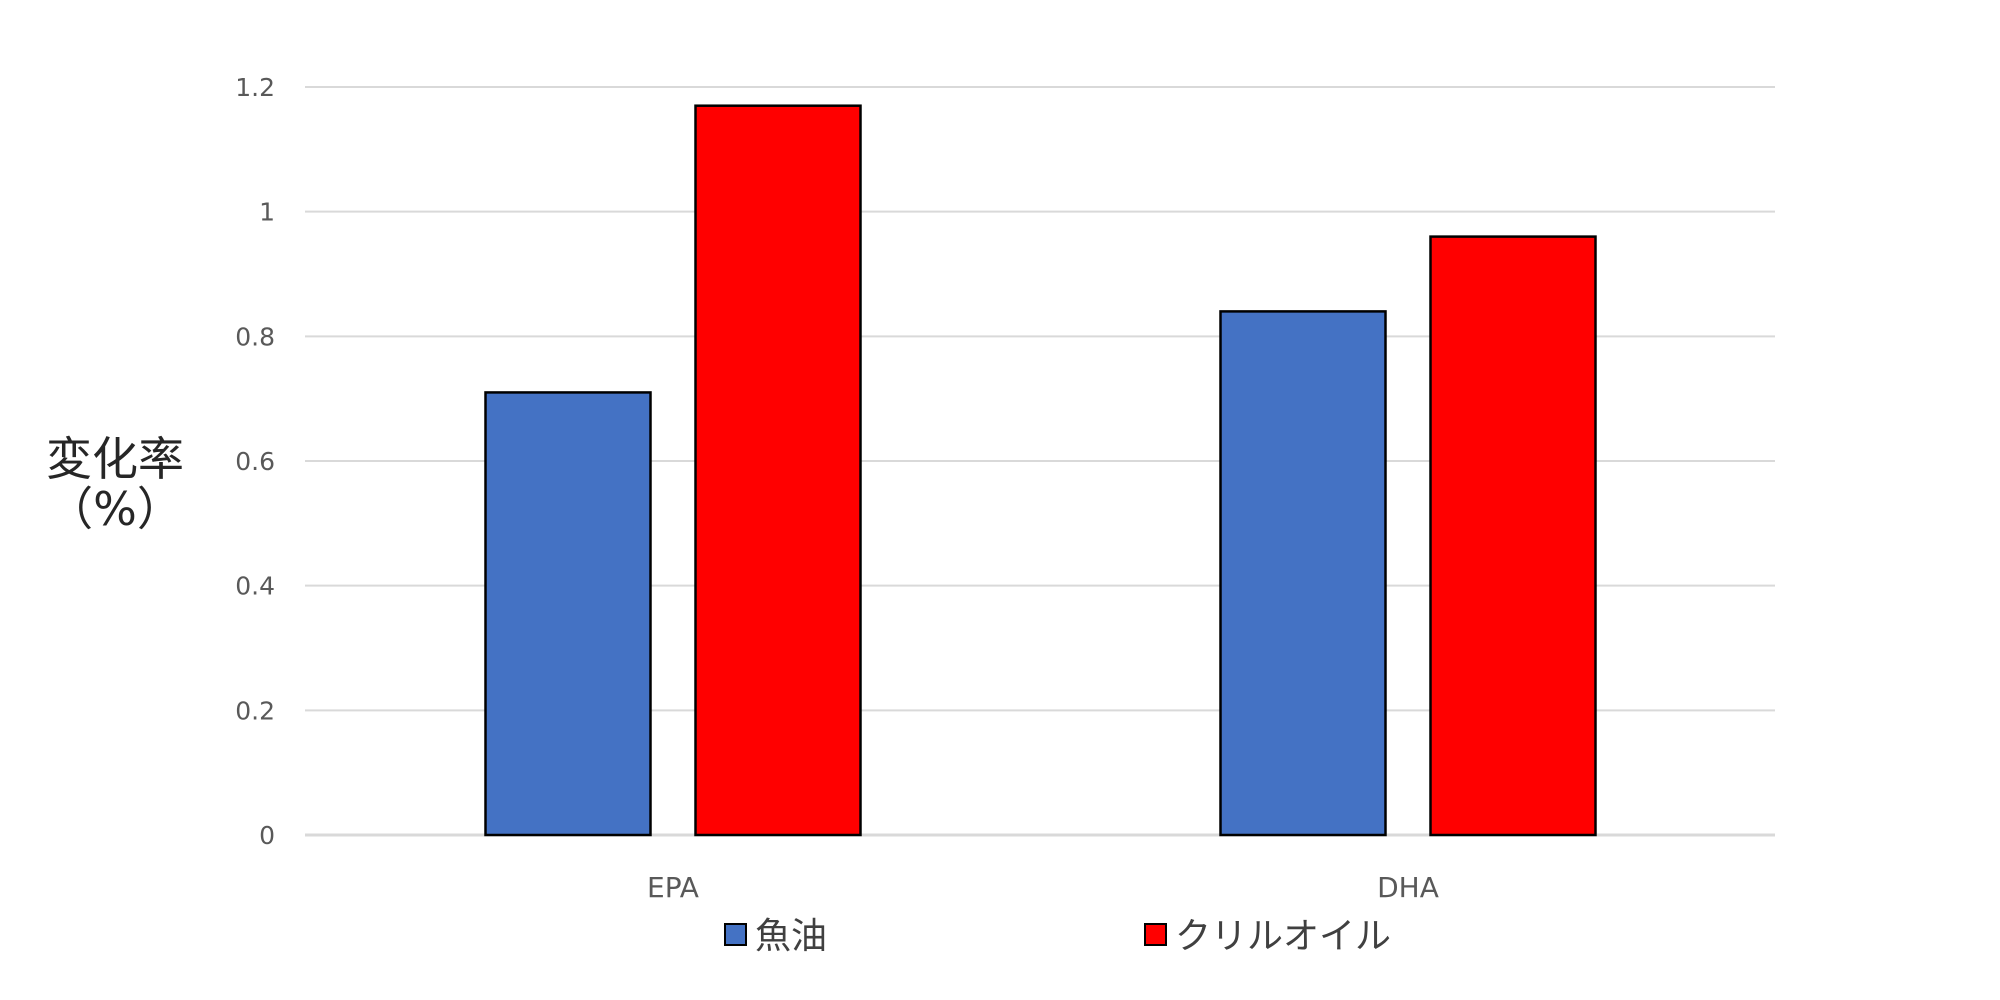  What do you see at coordinates (267, 835) in the screenshot?
I see `y-tick-label: 0` at bounding box center [267, 835].